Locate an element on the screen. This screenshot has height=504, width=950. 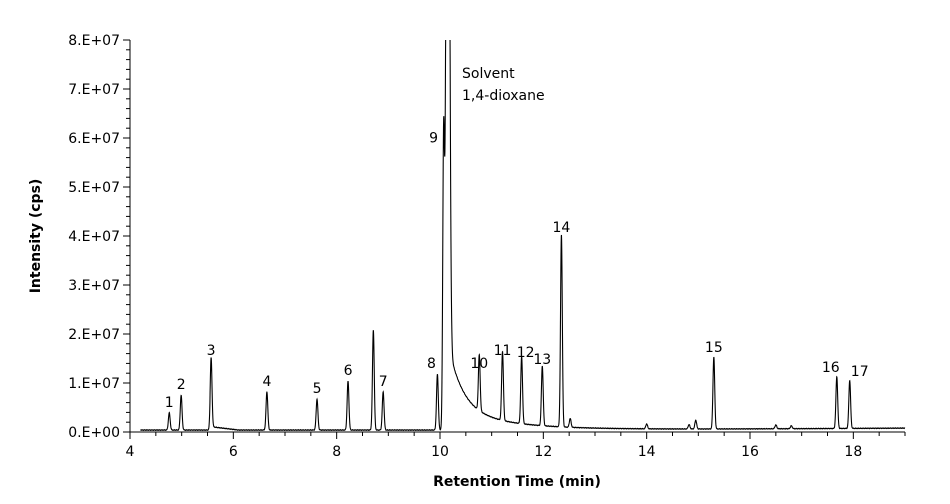
peak-label-15: 15 is located at coordinates (714, 348).